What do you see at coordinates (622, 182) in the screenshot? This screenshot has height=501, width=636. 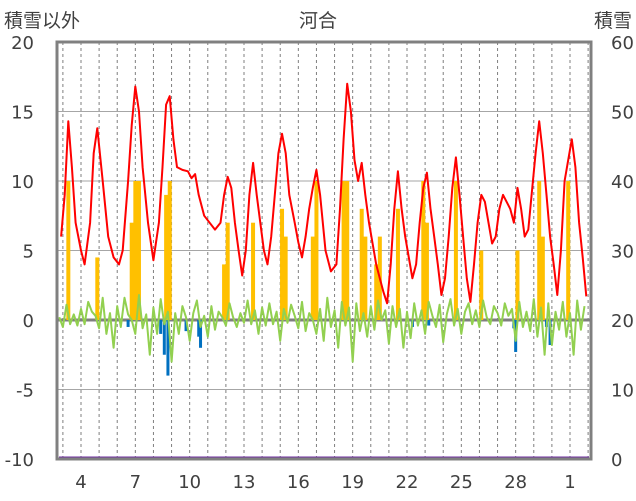 I see `y-right-tick-label: 40` at bounding box center [622, 182].